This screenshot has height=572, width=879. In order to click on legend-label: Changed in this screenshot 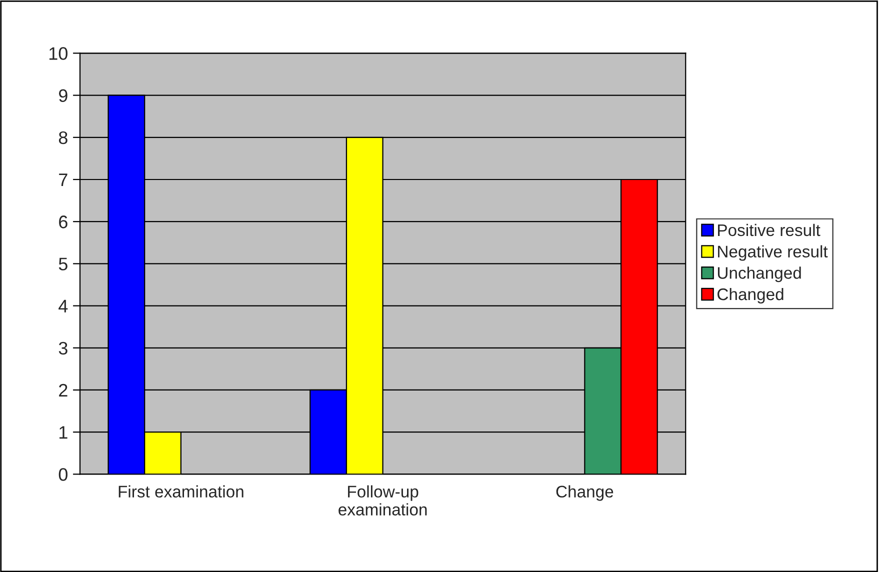, I will do `click(751, 296)`.